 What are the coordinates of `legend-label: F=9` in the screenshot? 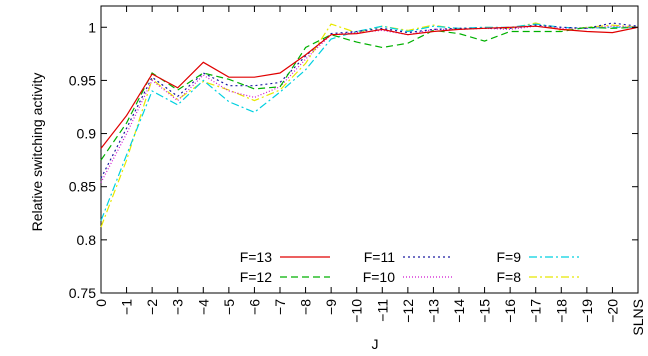 It's located at (508, 257).